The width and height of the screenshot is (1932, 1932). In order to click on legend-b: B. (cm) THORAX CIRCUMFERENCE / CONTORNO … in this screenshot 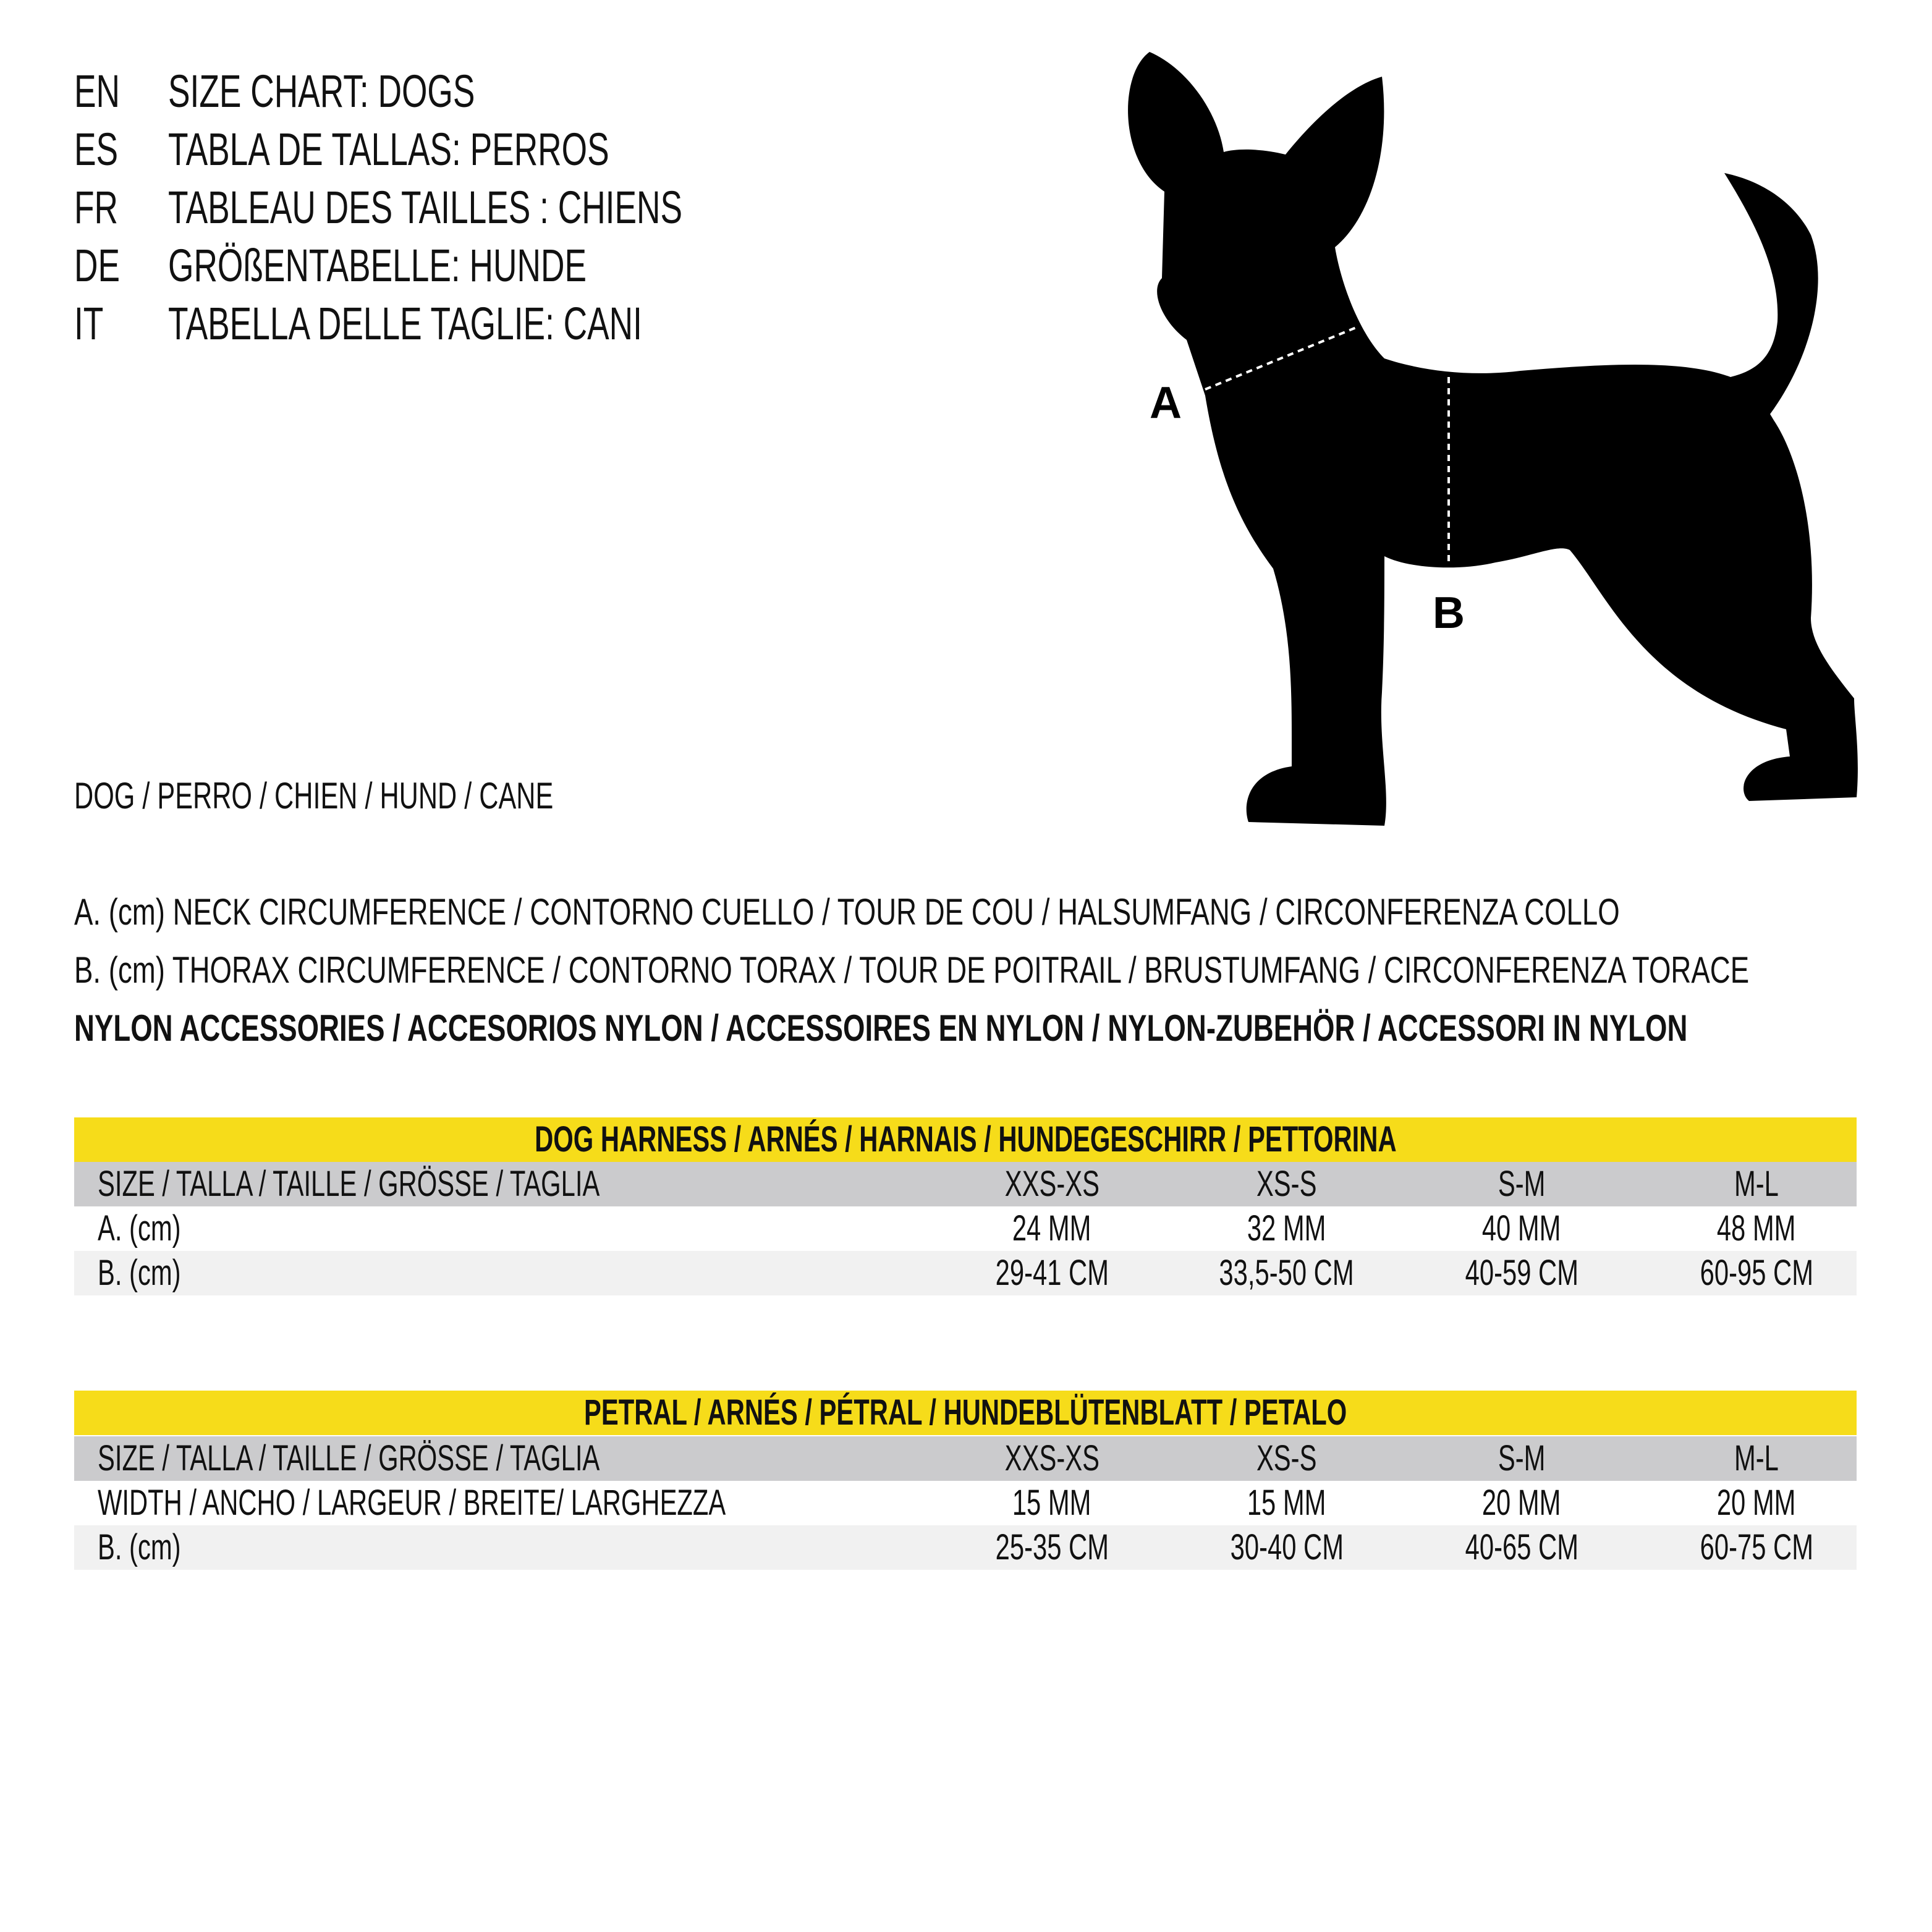, I will do `click(912, 970)`.